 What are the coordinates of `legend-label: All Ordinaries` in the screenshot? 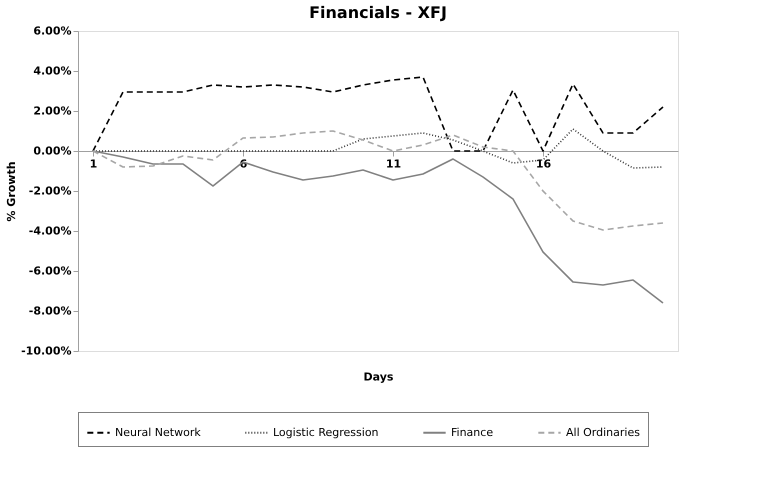 It's located at (603, 432).